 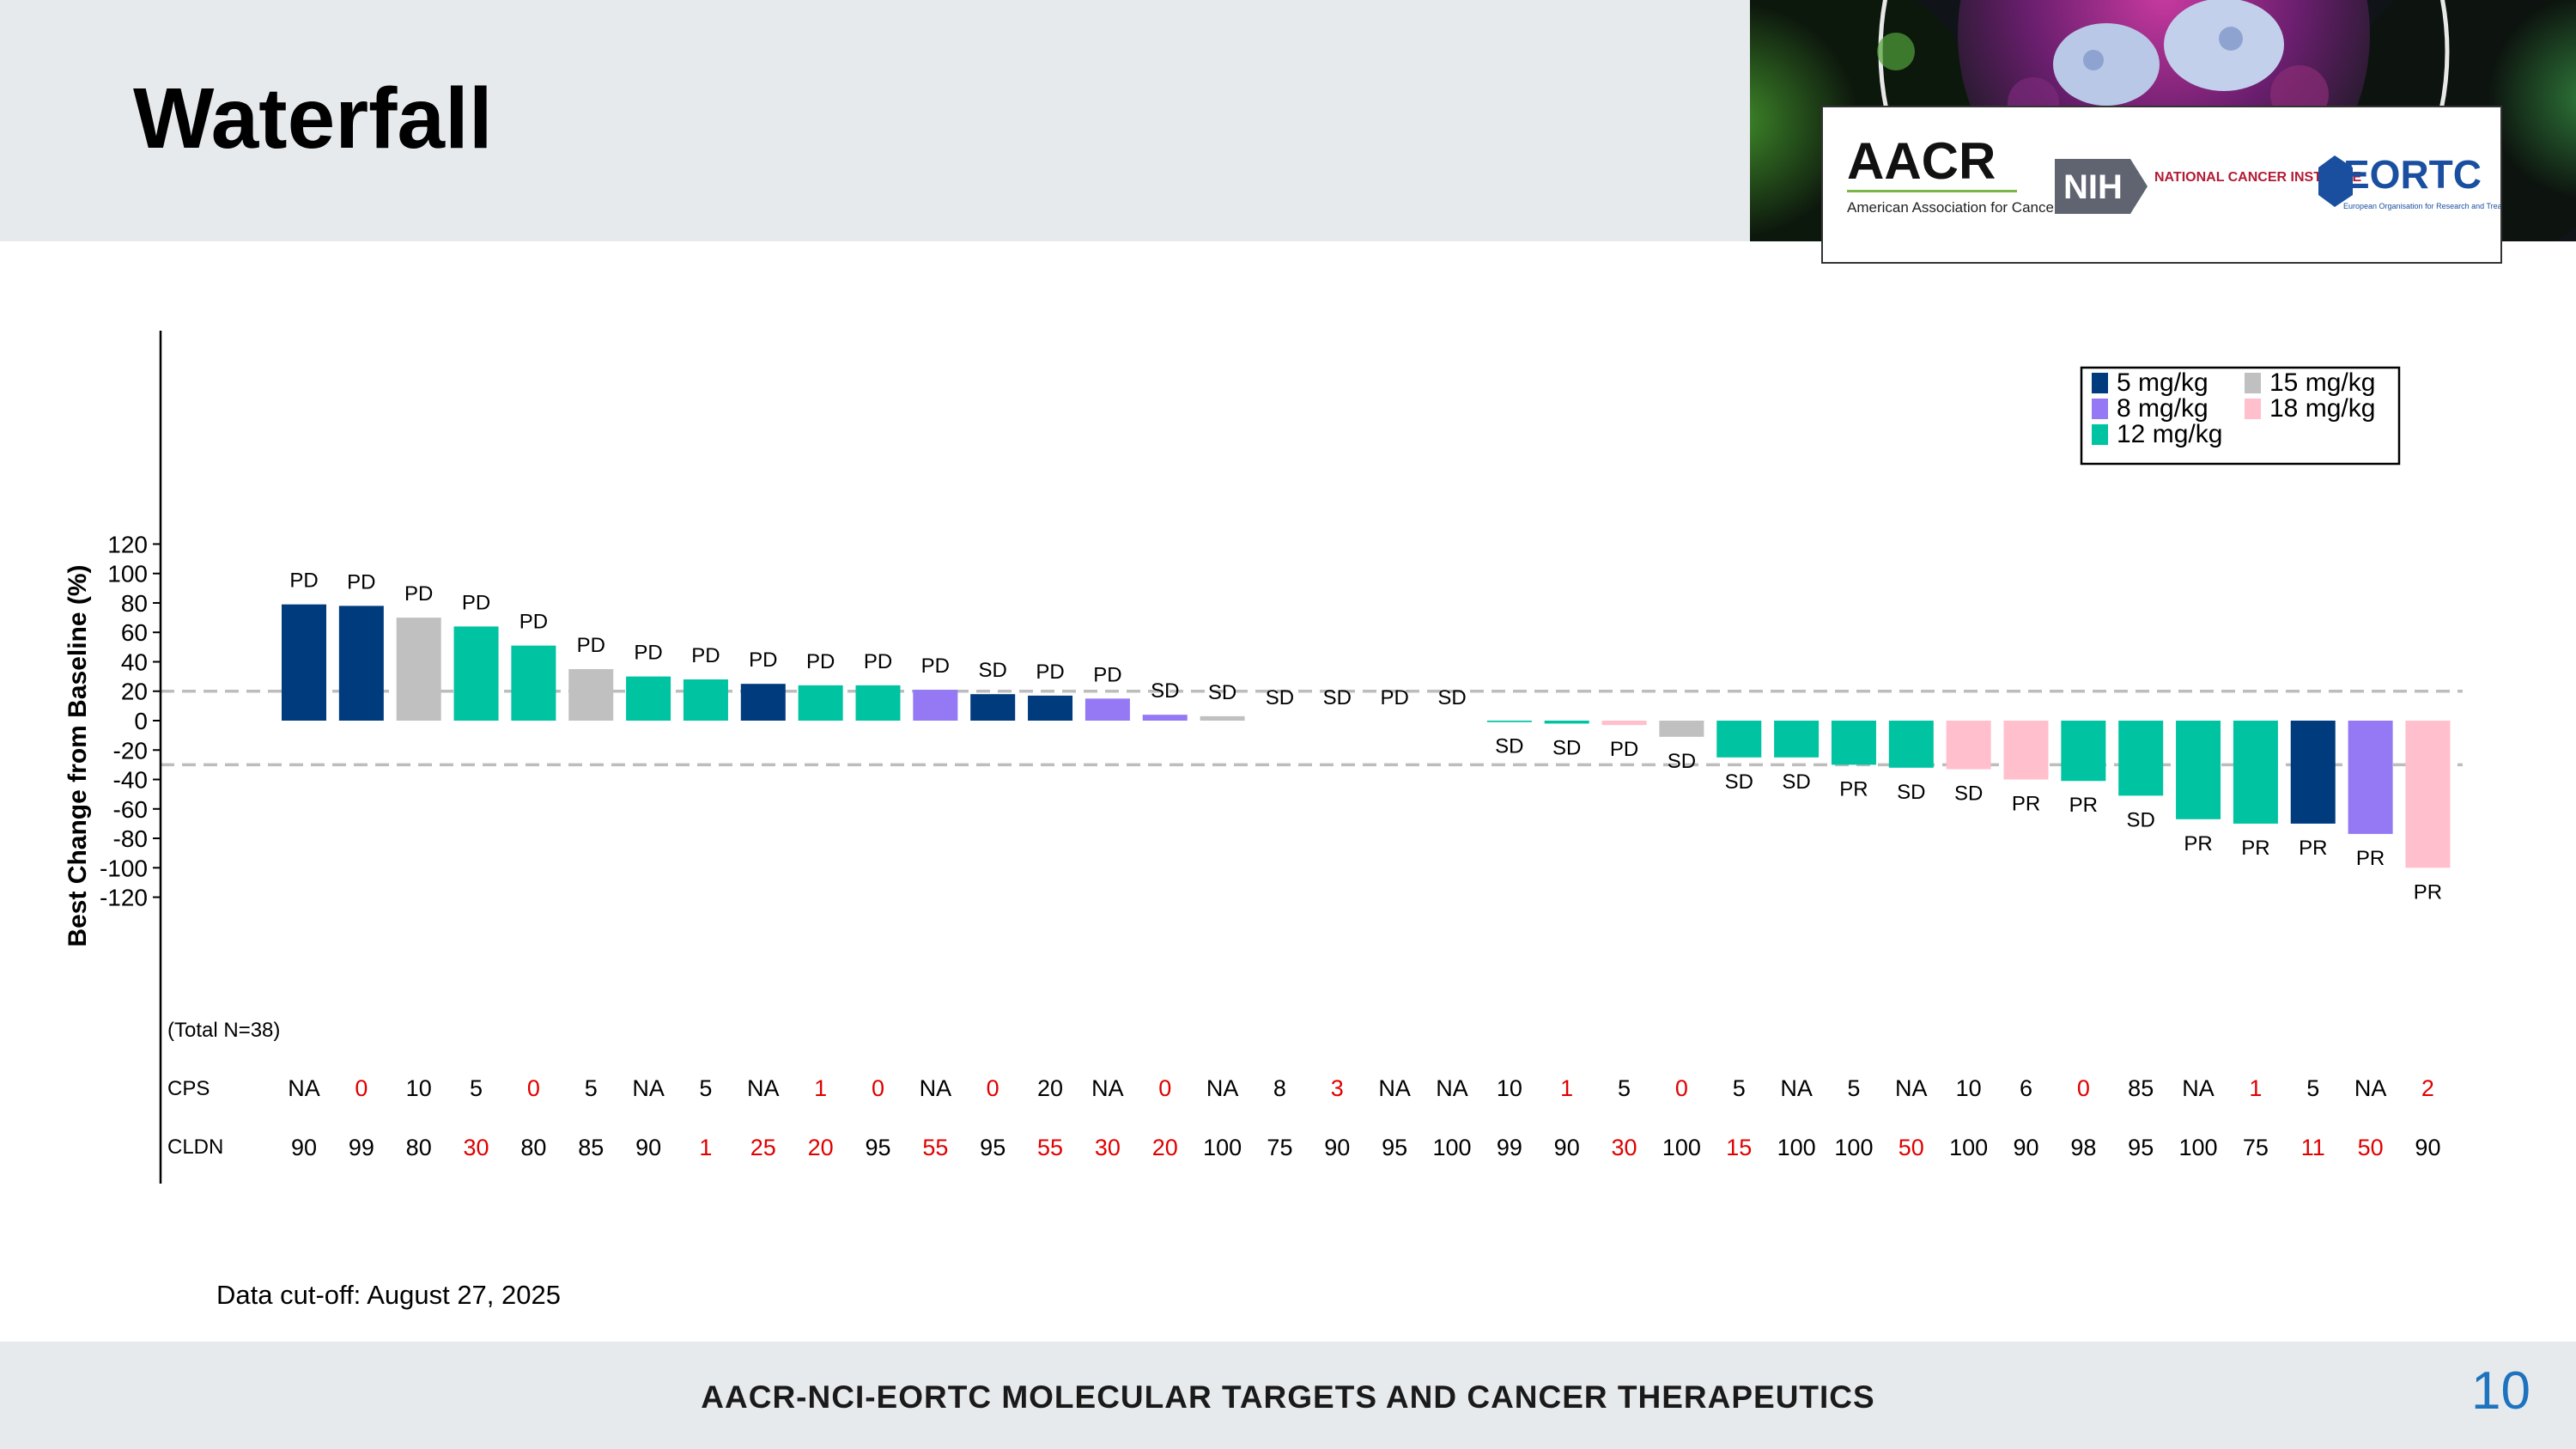 What do you see at coordinates (388, 1295) in the screenshot?
I see `data-cutoff-note: Data cut-off: August 27, 2025` at bounding box center [388, 1295].